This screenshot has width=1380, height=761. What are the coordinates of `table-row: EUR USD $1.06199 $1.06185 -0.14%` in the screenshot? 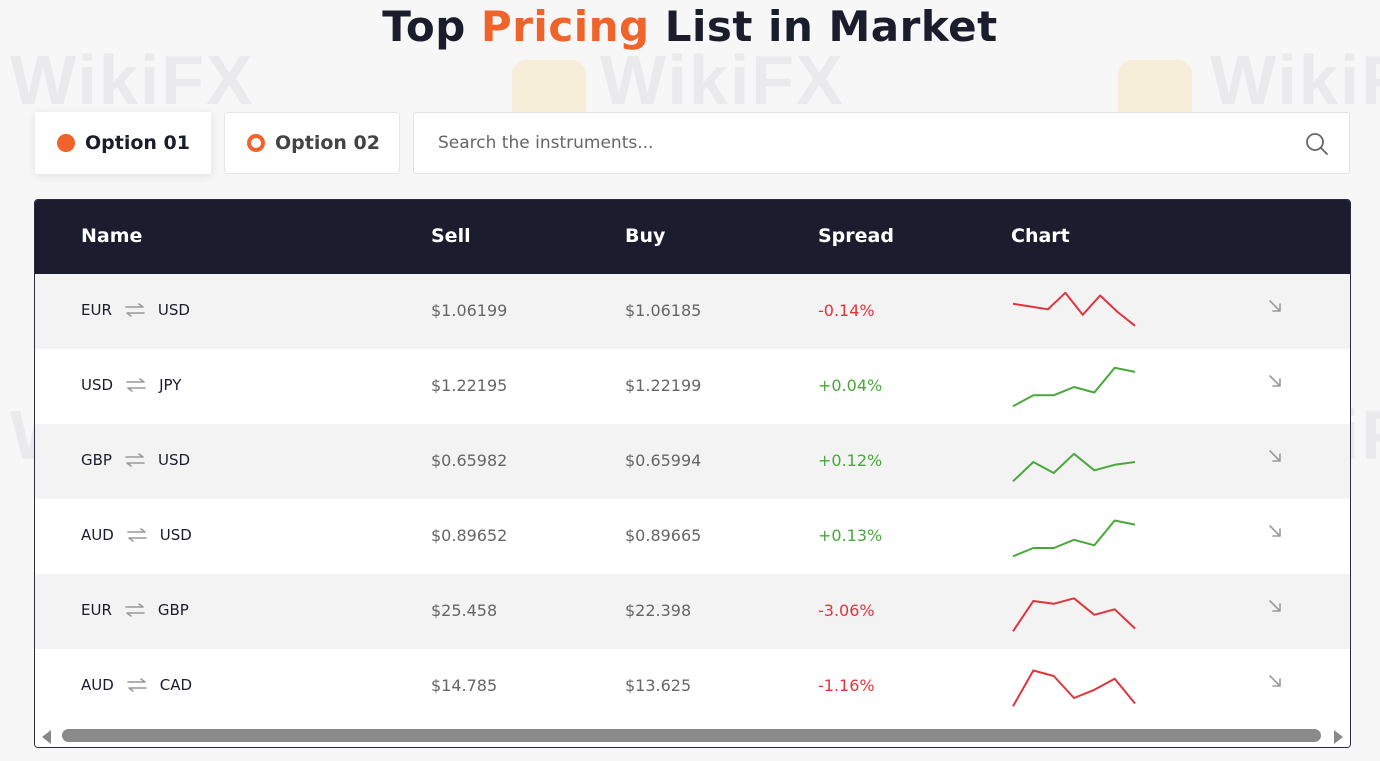 It's located at (692, 311).